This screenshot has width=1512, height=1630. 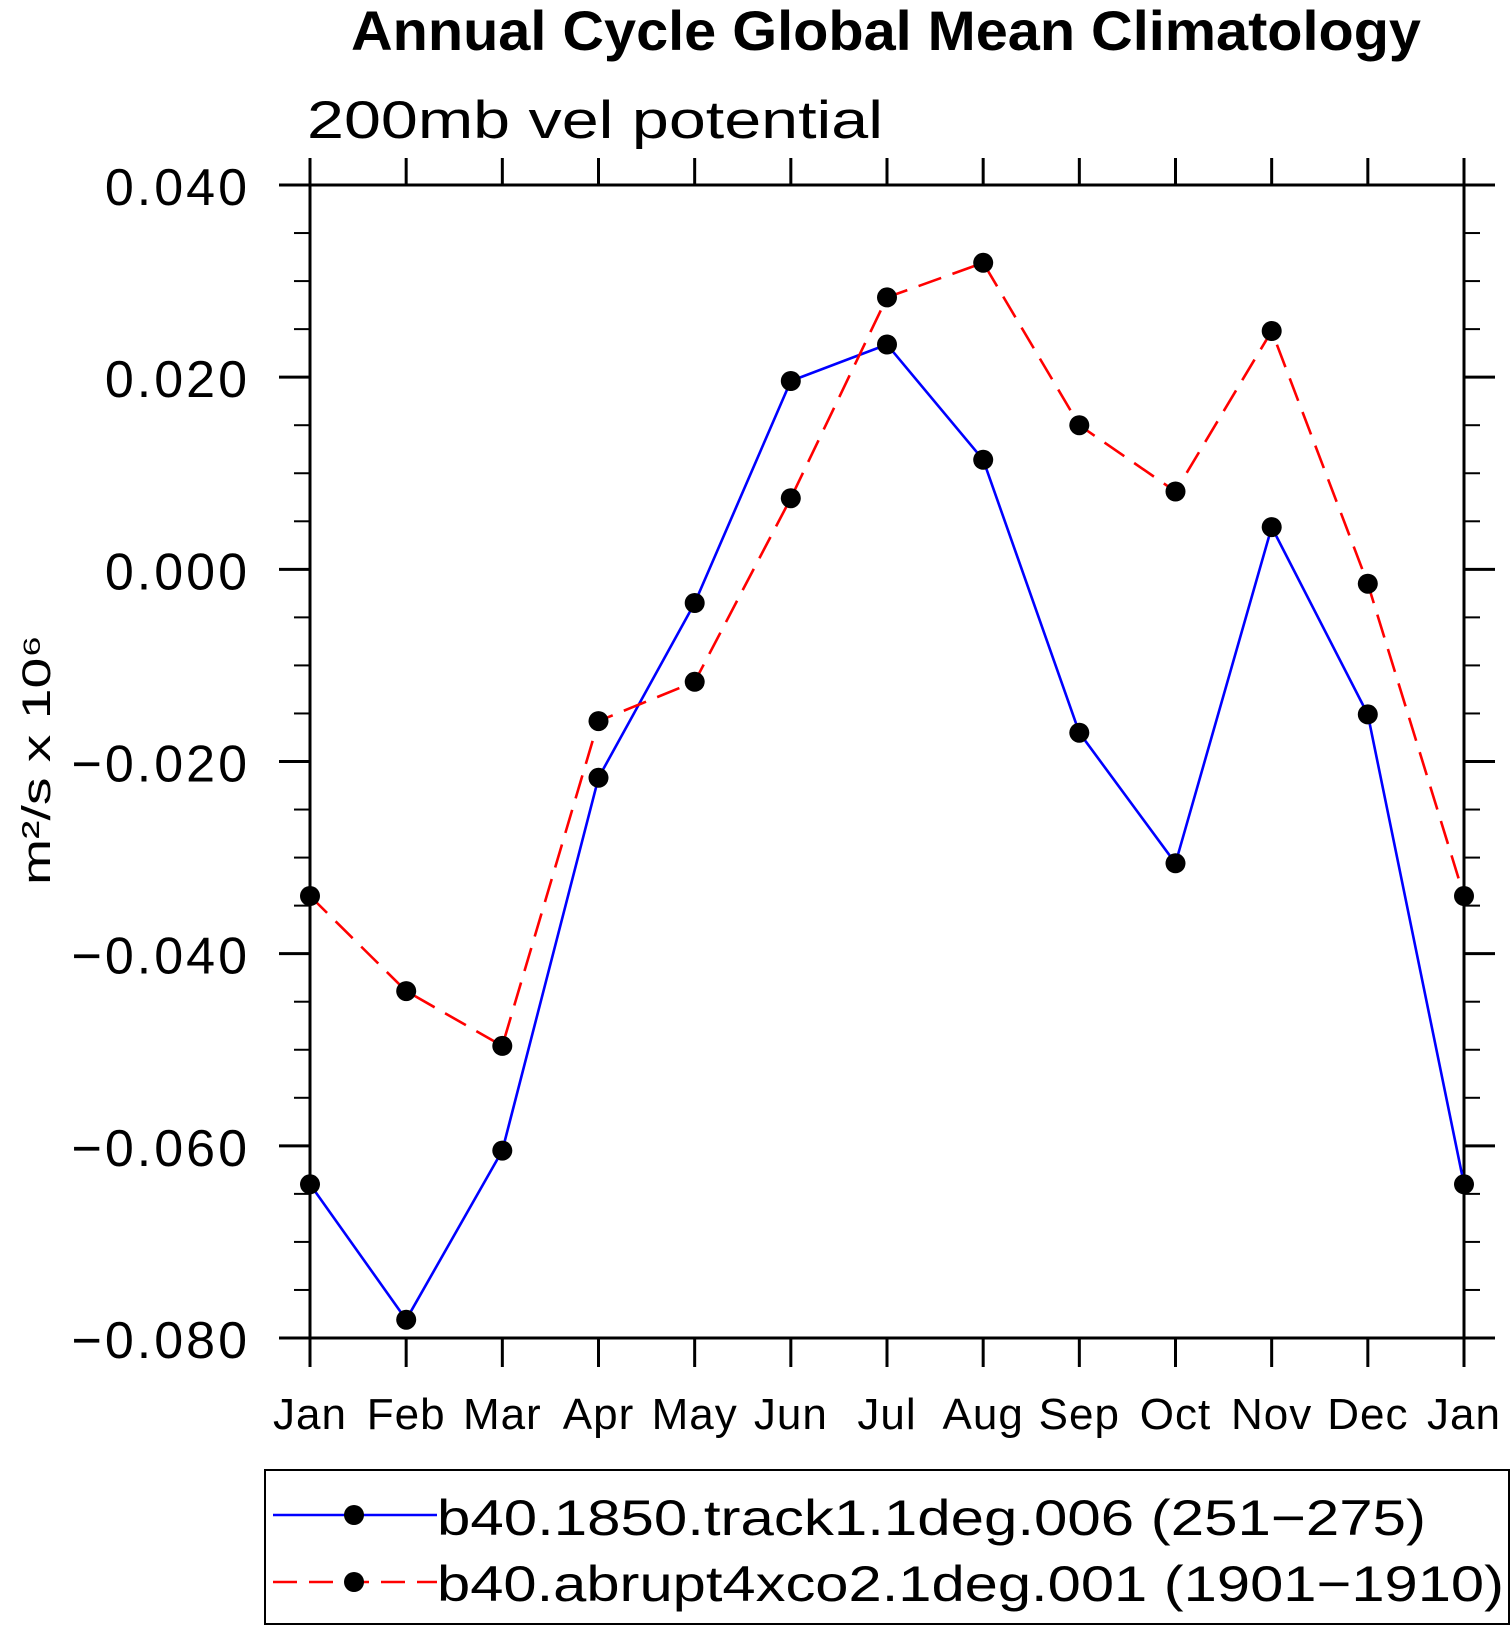 What do you see at coordinates (598, 1414) in the screenshot?
I see `x-tick-label: Apr` at bounding box center [598, 1414].